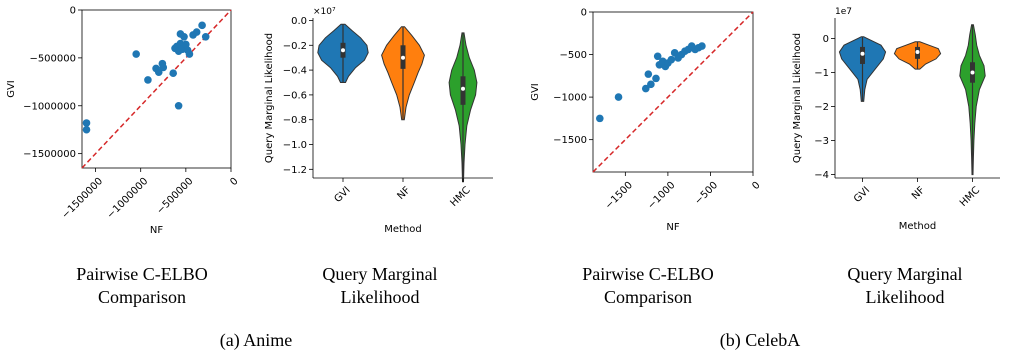 This screenshot has width=1010, height=355. Describe the element at coordinates (295, 71) in the screenshot. I see `y-tick-label: −0.4` at that location.